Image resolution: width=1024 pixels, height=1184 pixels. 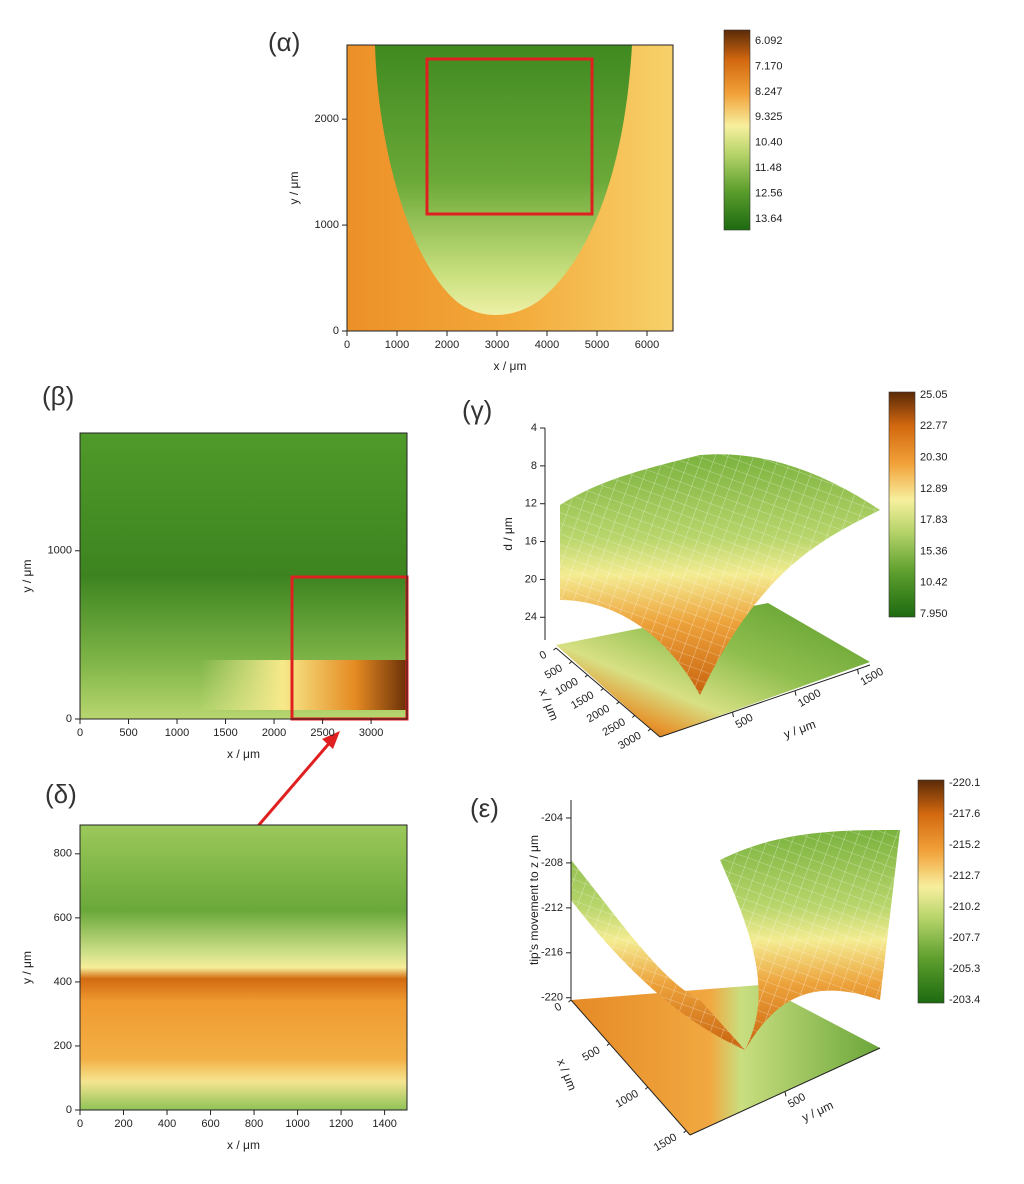 I want to click on x-tick-label: 1500, so click(x=665, y=1142).